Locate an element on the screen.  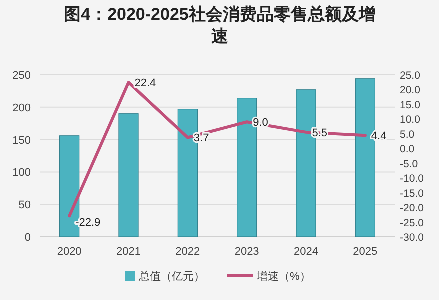
x-tick-label: 2025 is located at coordinates (365, 252).